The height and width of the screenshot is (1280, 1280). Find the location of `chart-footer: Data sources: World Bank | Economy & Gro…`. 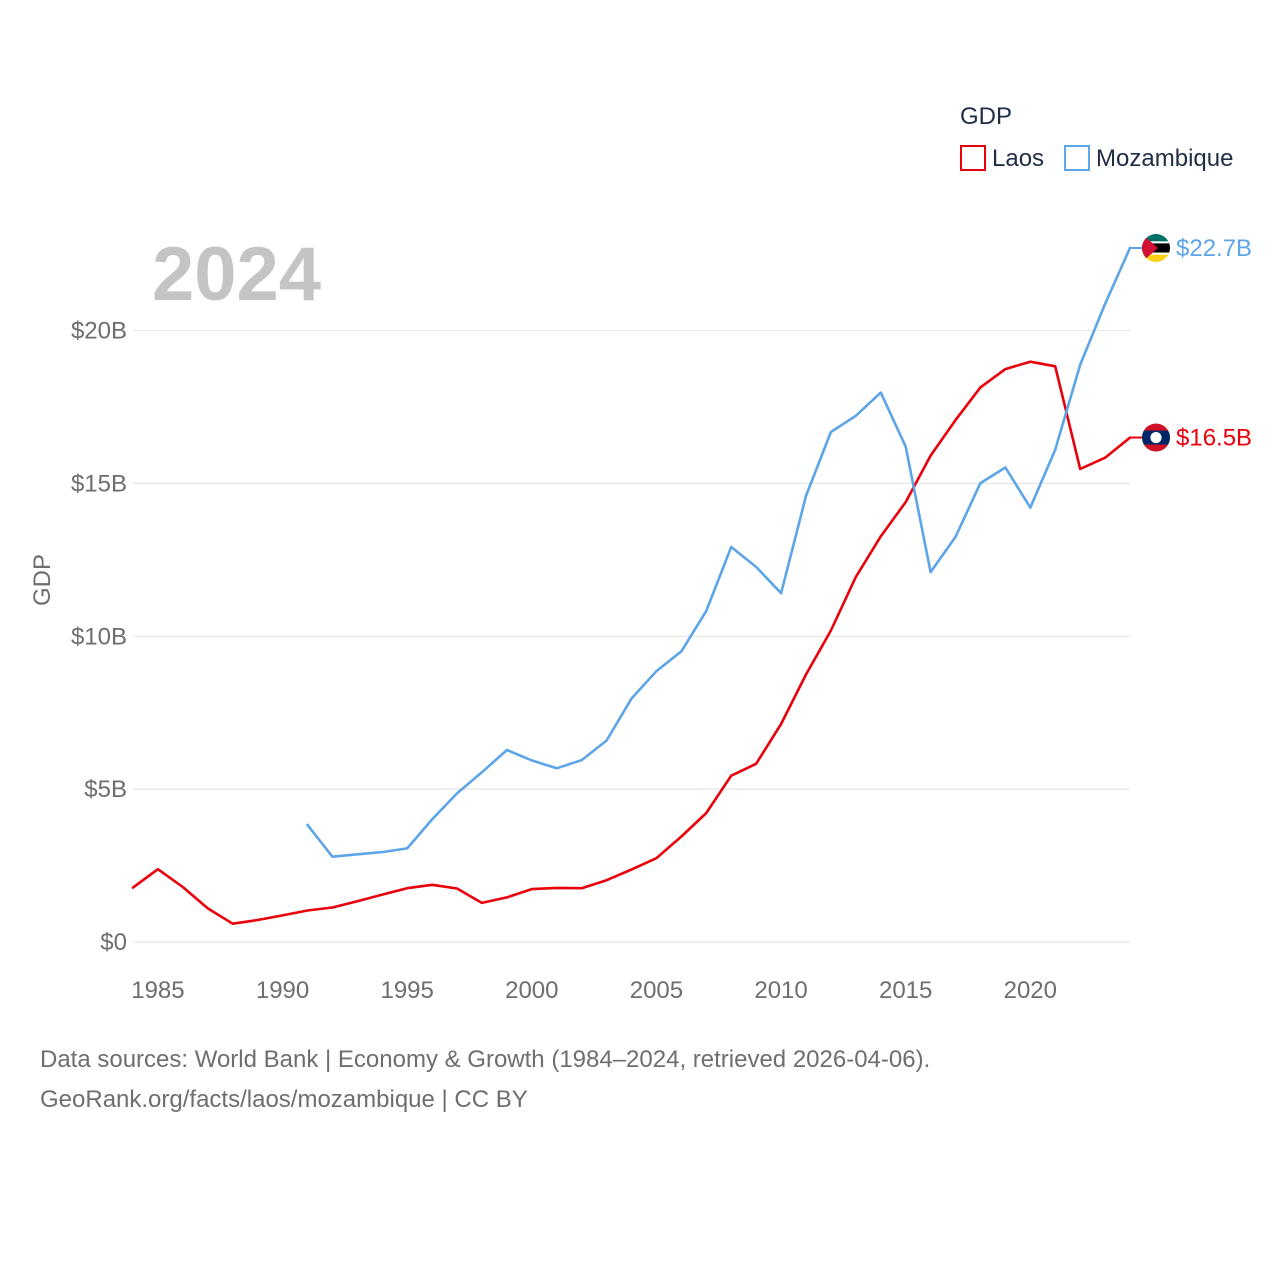

chart-footer: Data sources: World Bank | Economy & Gro… is located at coordinates (485, 1080).